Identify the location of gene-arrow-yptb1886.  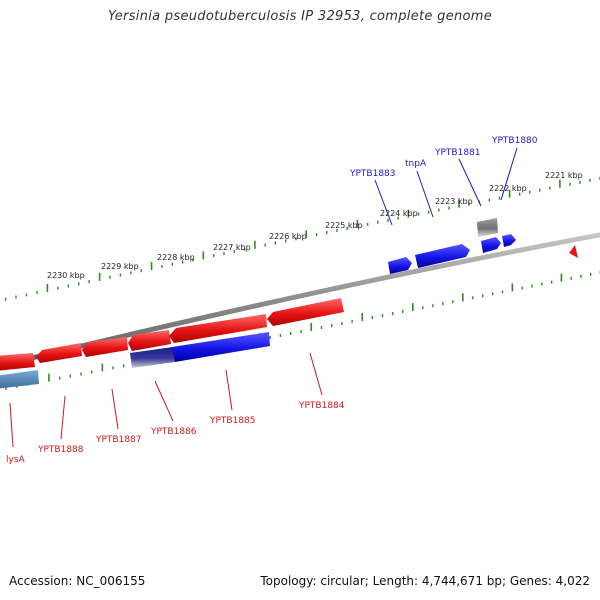
(149, 340).